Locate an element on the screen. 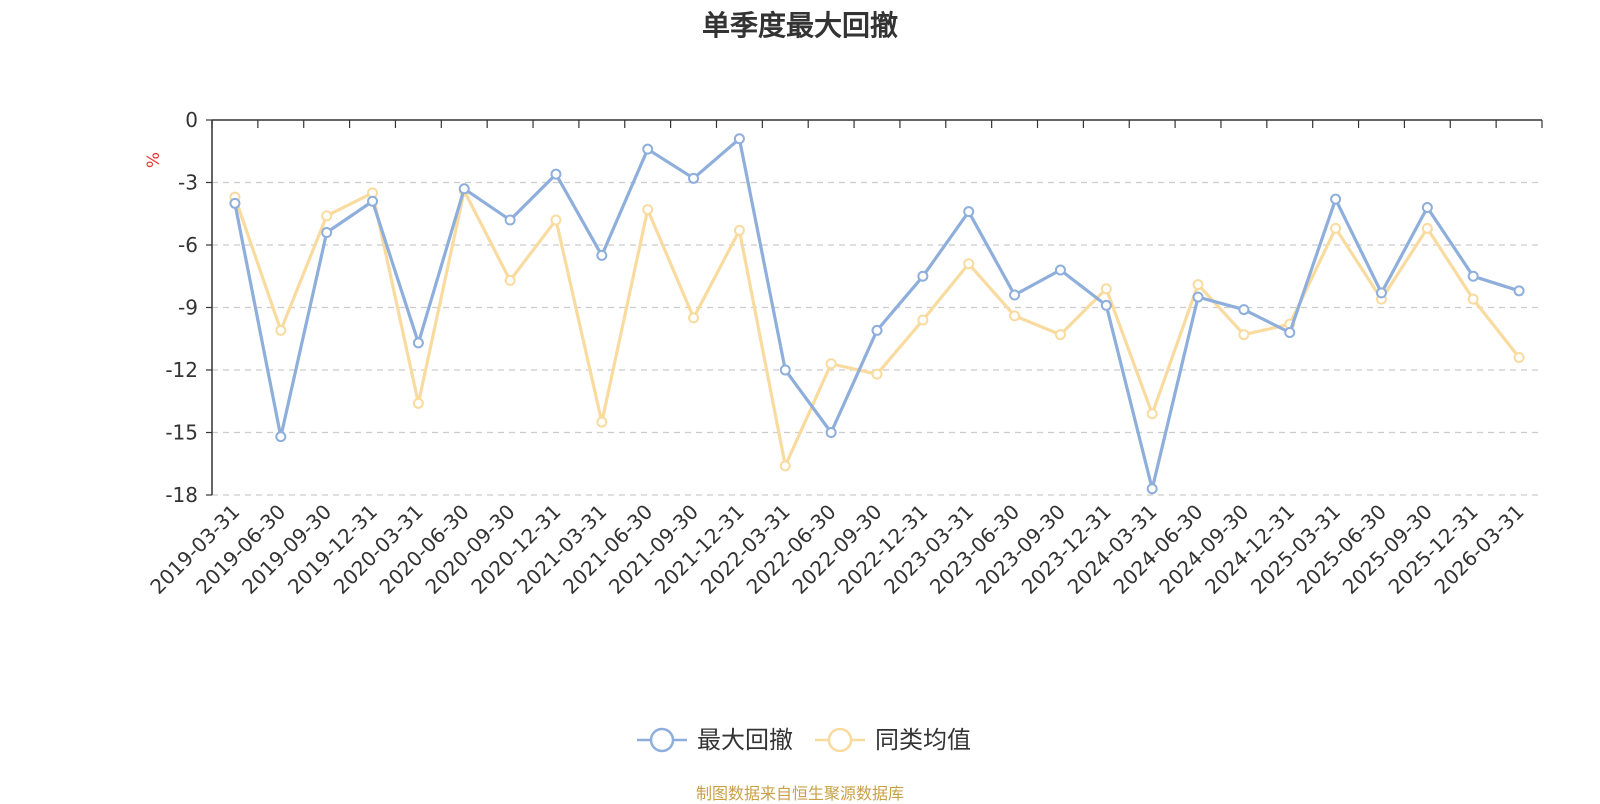  legend-item: 最大回撤 is located at coordinates (715, 740).